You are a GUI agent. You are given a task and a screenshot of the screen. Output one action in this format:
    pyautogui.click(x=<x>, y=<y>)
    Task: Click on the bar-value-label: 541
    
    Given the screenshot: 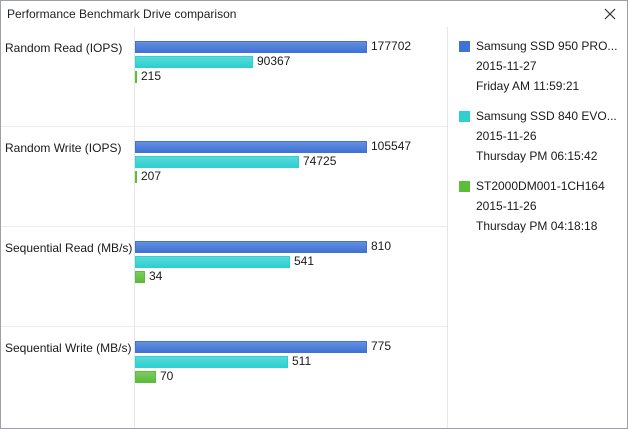 What is the action you would take?
    pyautogui.click(x=304, y=261)
    